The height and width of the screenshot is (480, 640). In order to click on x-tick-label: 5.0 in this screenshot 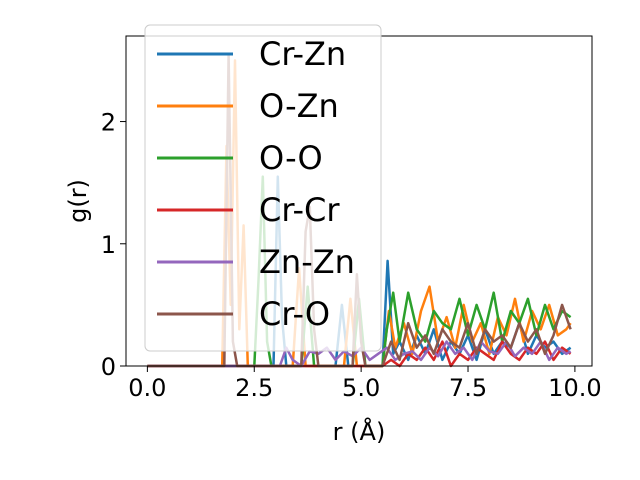, I will do `click(361, 388)`.